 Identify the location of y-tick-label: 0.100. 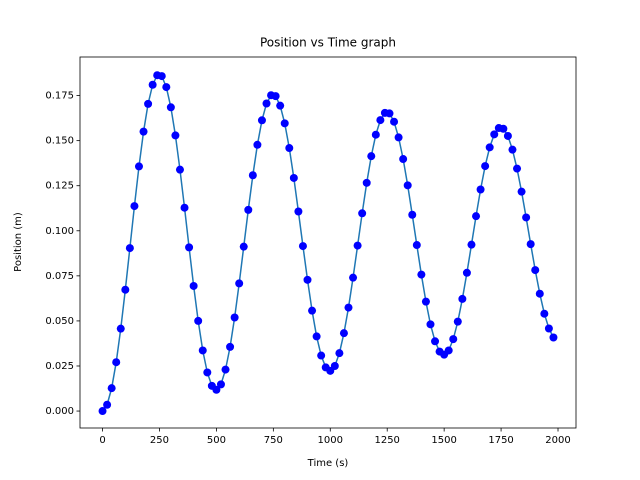
(59, 231).